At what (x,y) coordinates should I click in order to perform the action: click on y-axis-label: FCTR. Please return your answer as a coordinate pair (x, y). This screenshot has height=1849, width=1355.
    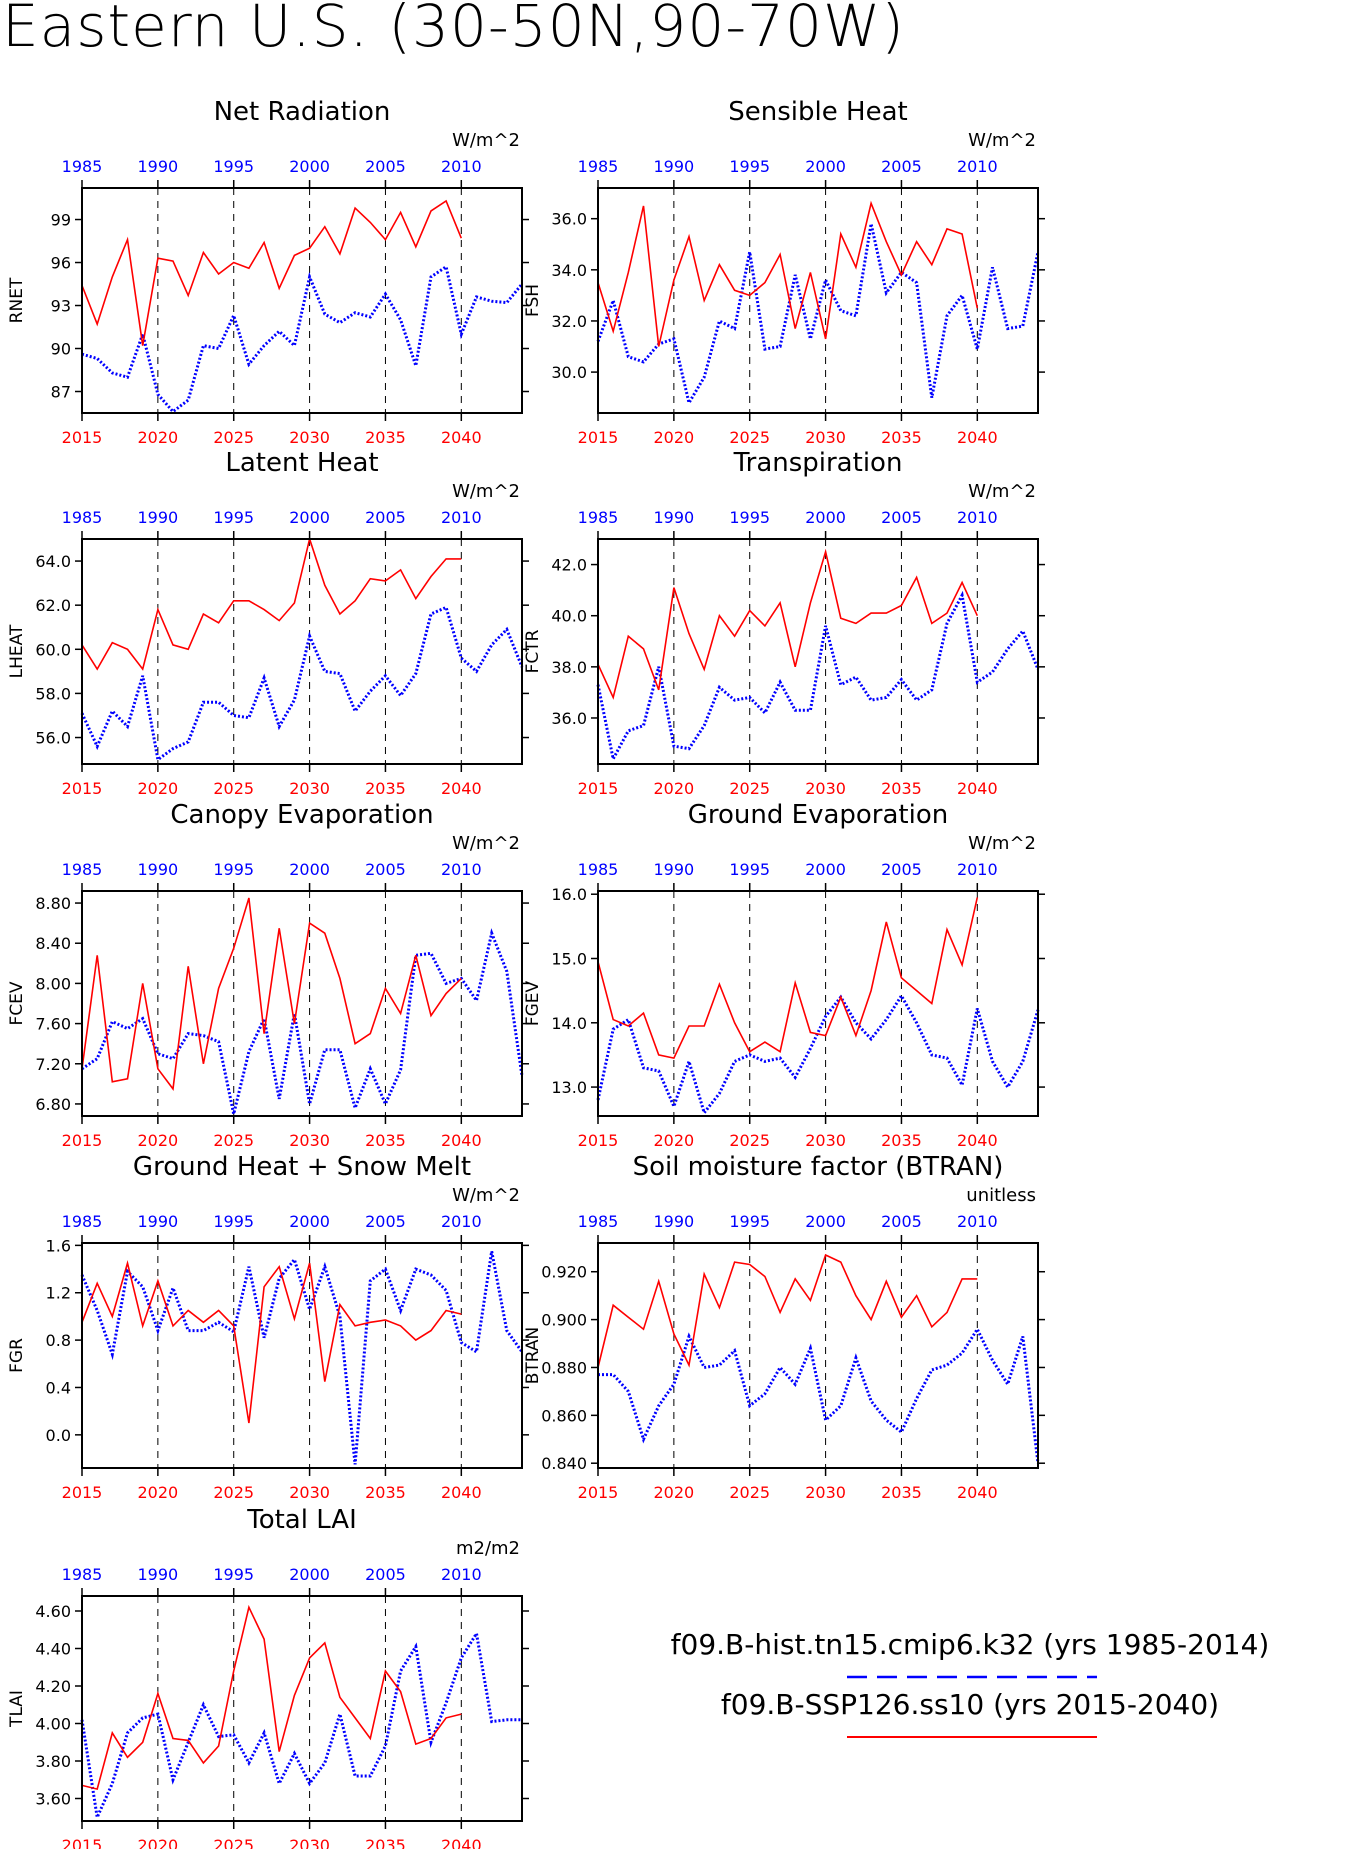
    Looking at the image, I should click on (533, 651).